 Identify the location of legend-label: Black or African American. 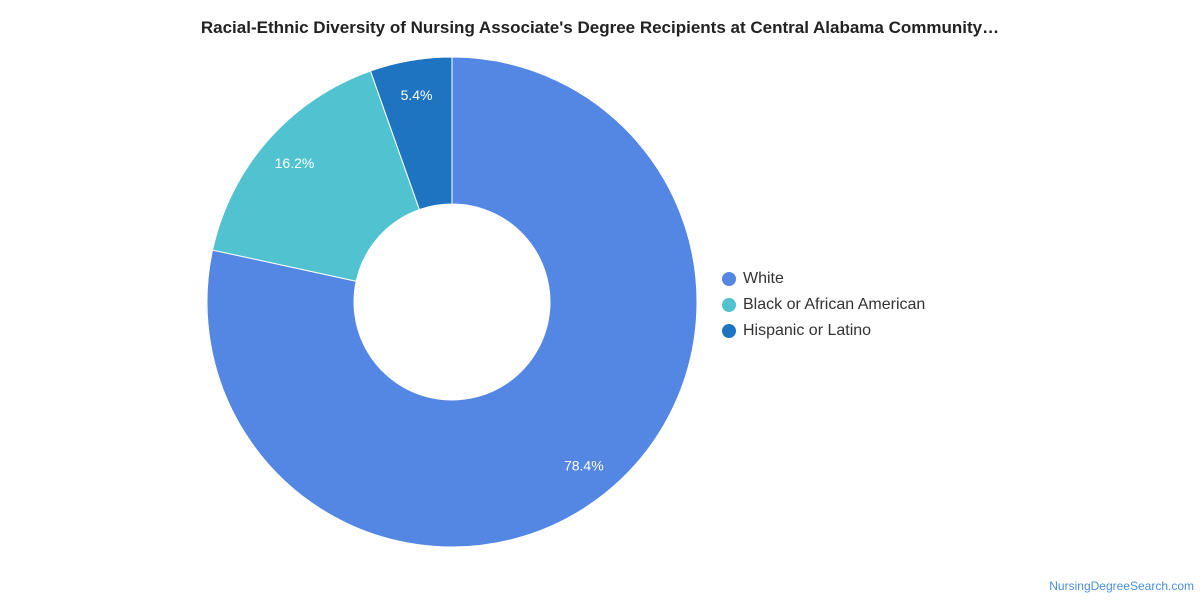
(834, 304).